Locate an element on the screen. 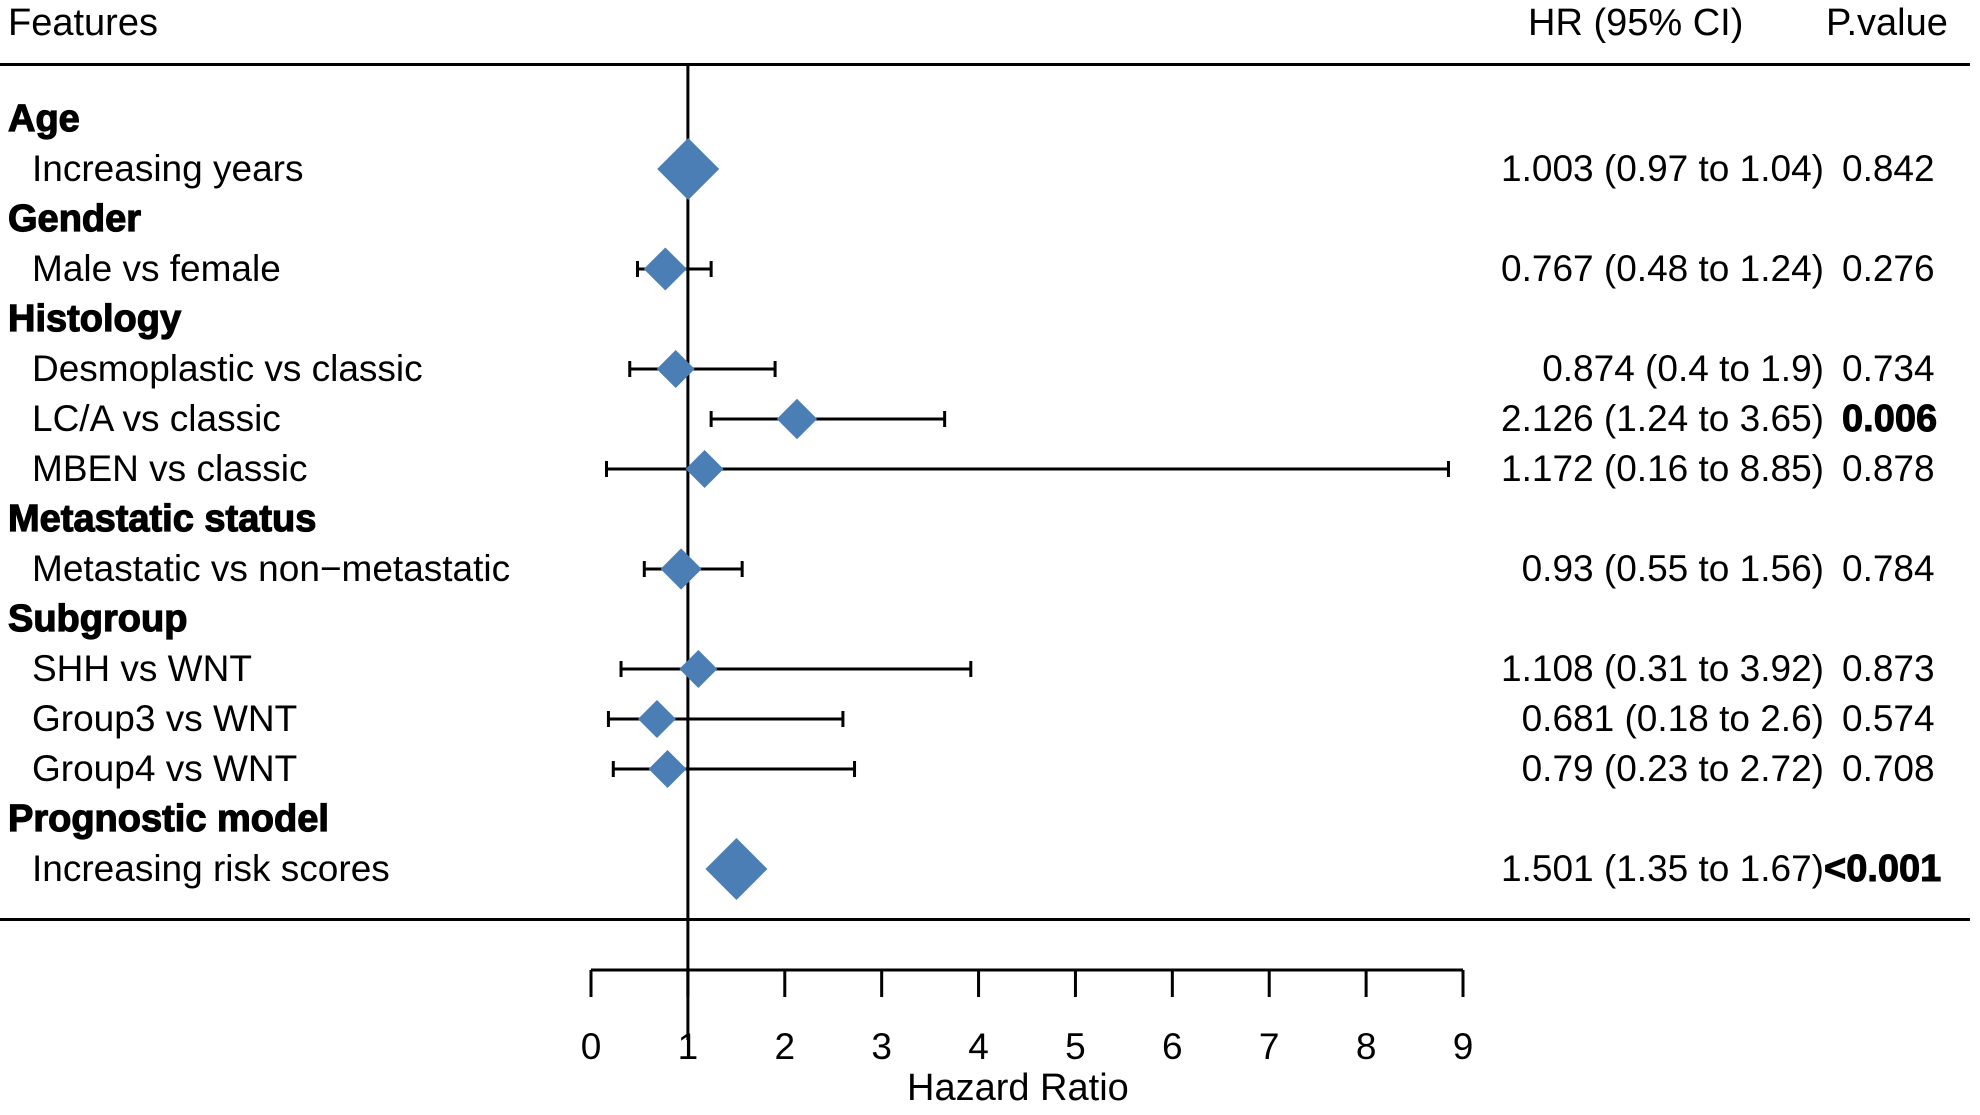 This screenshot has width=1980, height=1115. group-row: Histology is located at coordinates (990, 319).